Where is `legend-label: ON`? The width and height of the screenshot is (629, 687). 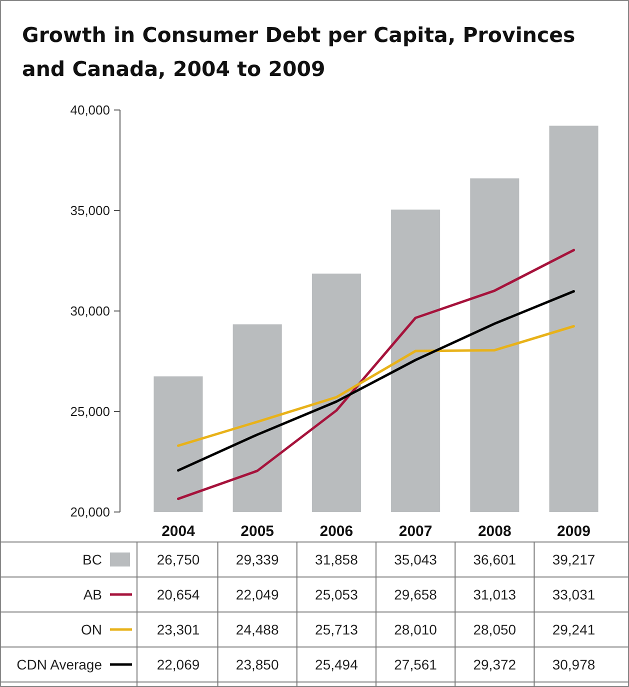 legend-label: ON is located at coordinates (91, 629).